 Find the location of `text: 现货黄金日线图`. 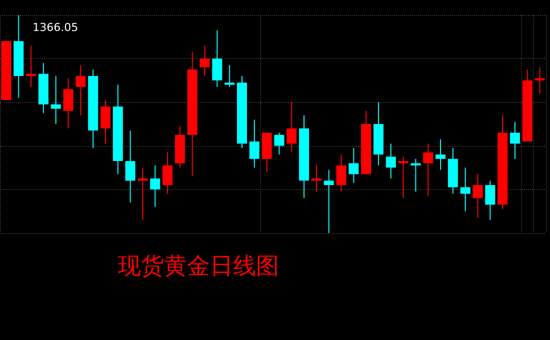

text: 现货黄金日线图 is located at coordinates (198, 267).